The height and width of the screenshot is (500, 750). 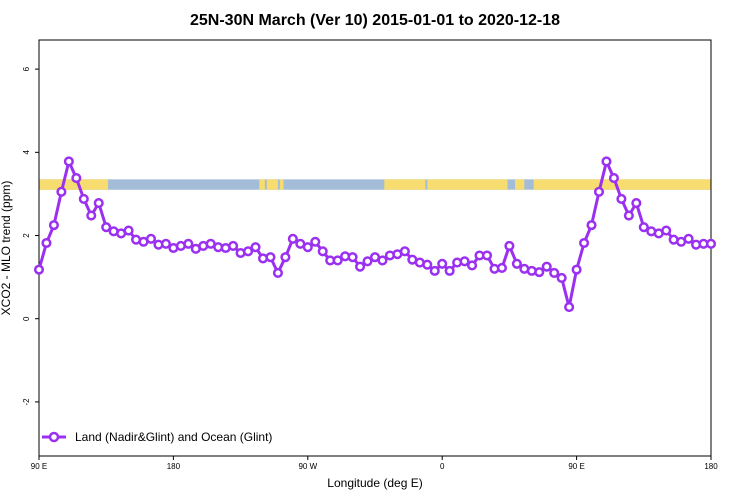 I want to click on y-tick-label: 4, so click(x=26, y=152).